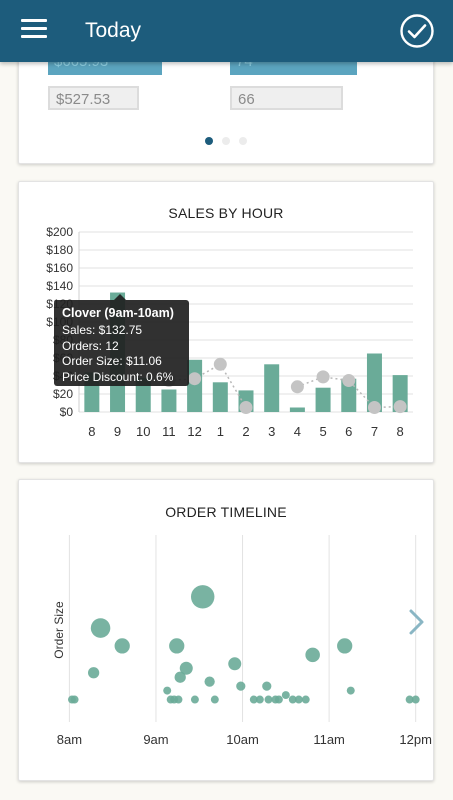 The height and width of the screenshot is (800, 453). Describe the element at coordinates (112, 361) in the screenshot. I see `tooltip-order-size: Order Size: $11.06` at that location.